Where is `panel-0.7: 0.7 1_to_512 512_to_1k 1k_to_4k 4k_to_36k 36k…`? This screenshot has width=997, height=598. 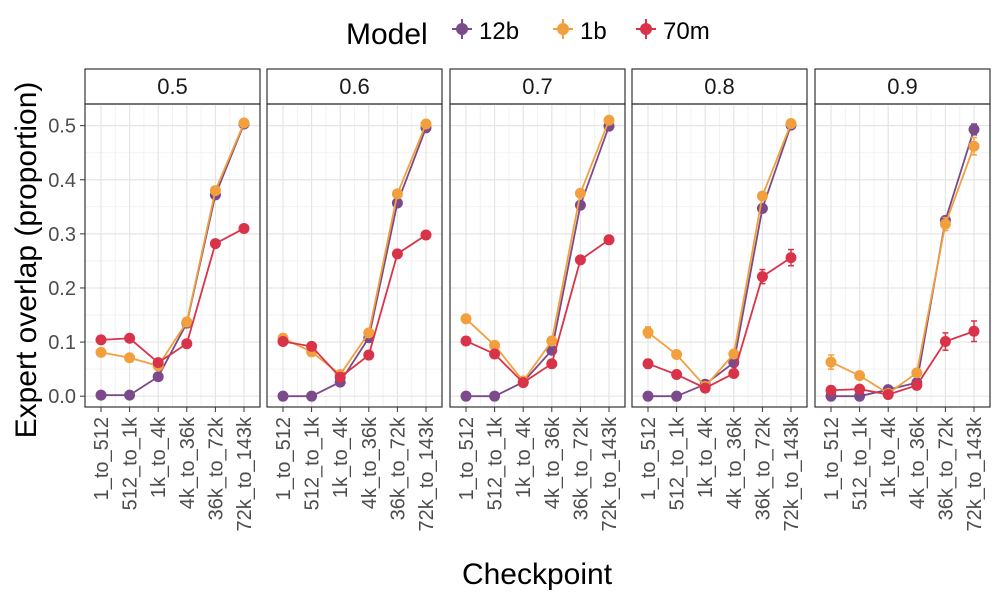
panel-0.7: 0.7 1_to_512 512_to_1k 1k_to_4k 4k_to_36k 36k… is located at coordinates (537, 300).